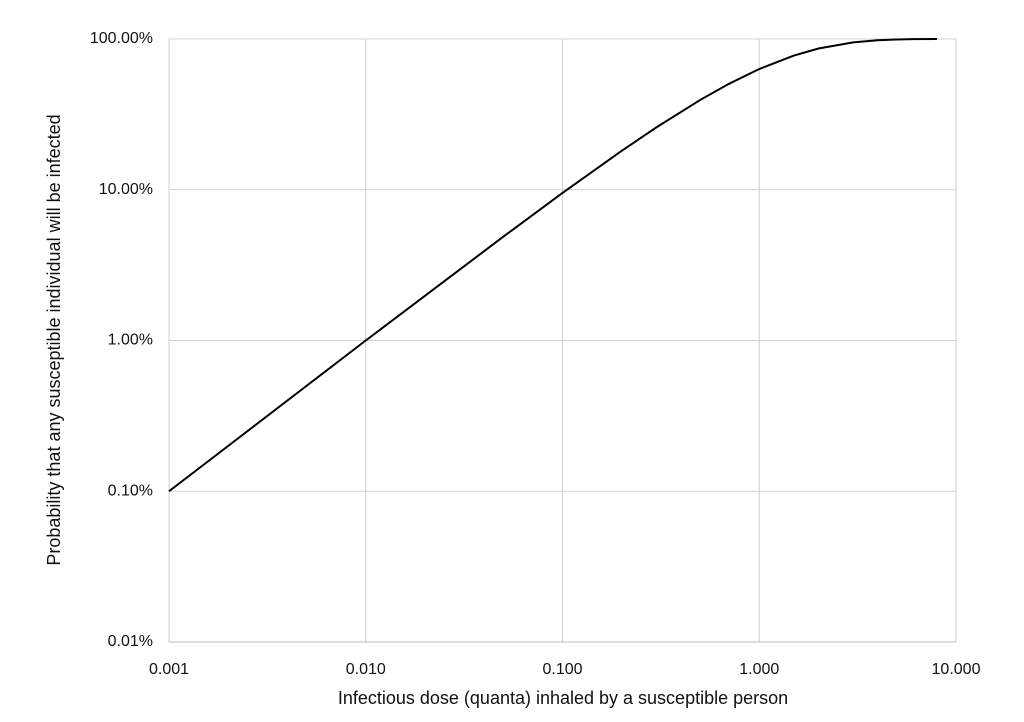 Image resolution: width=1024 pixels, height=722 pixels. What do you see at coordinates (130, 641) in the screenshot?
I see `y-tick-label: 0.01%` at bounding box center [130, 641].